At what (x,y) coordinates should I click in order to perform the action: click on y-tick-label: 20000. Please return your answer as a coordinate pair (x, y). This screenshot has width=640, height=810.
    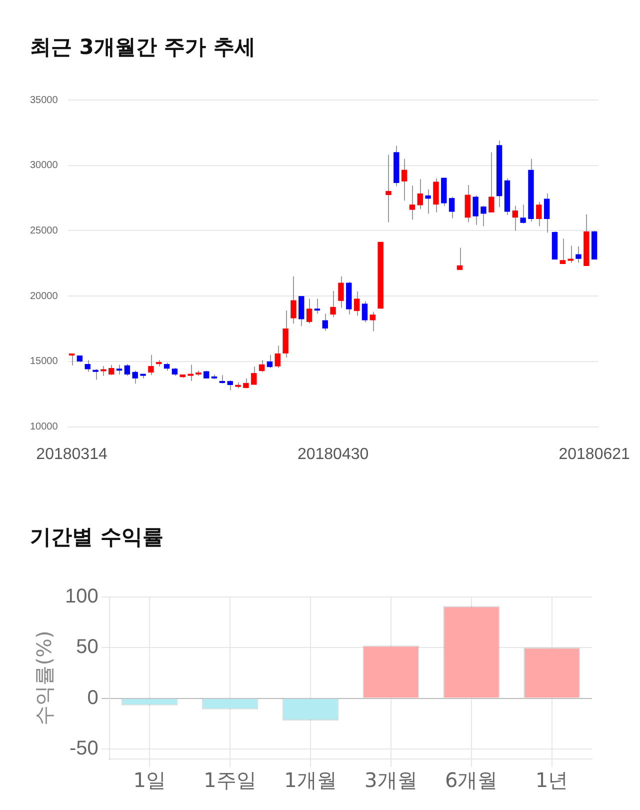
    Looking at the image, I should click on (44, 296).